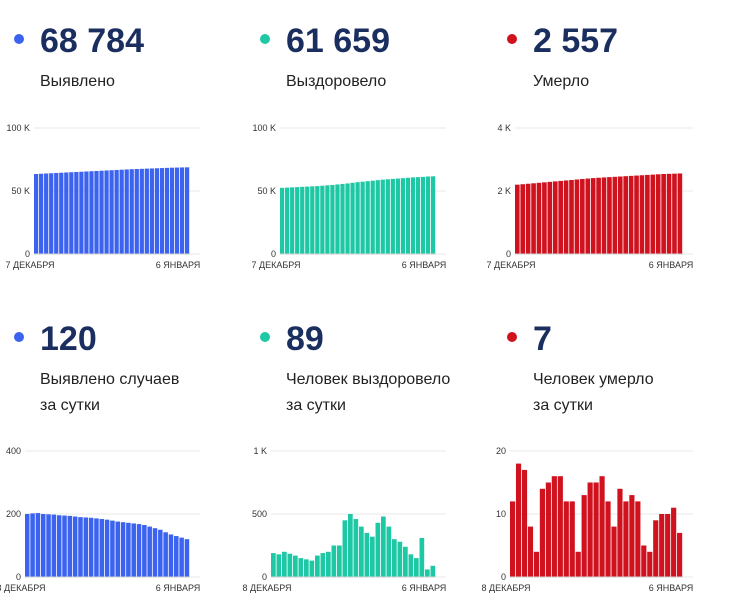  I want to click on y-tick-label: 20, so click(501, 451).